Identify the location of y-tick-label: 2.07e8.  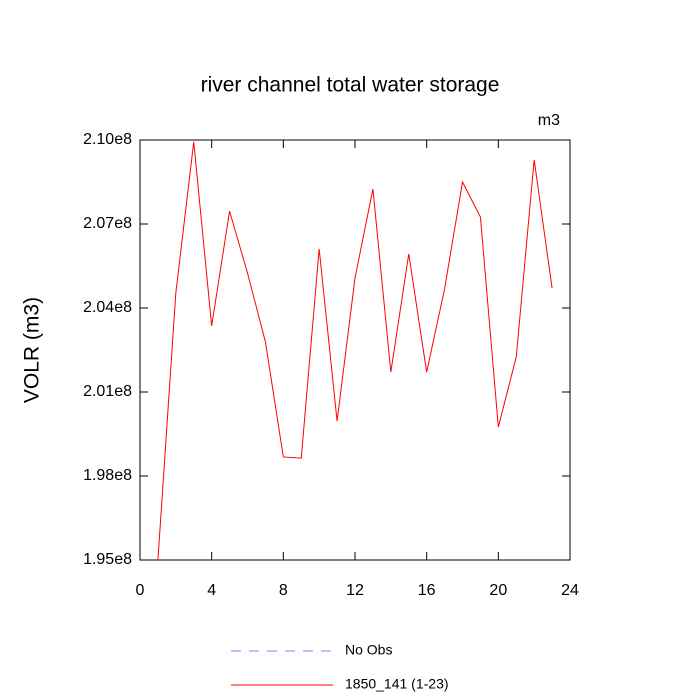
(107, 223).